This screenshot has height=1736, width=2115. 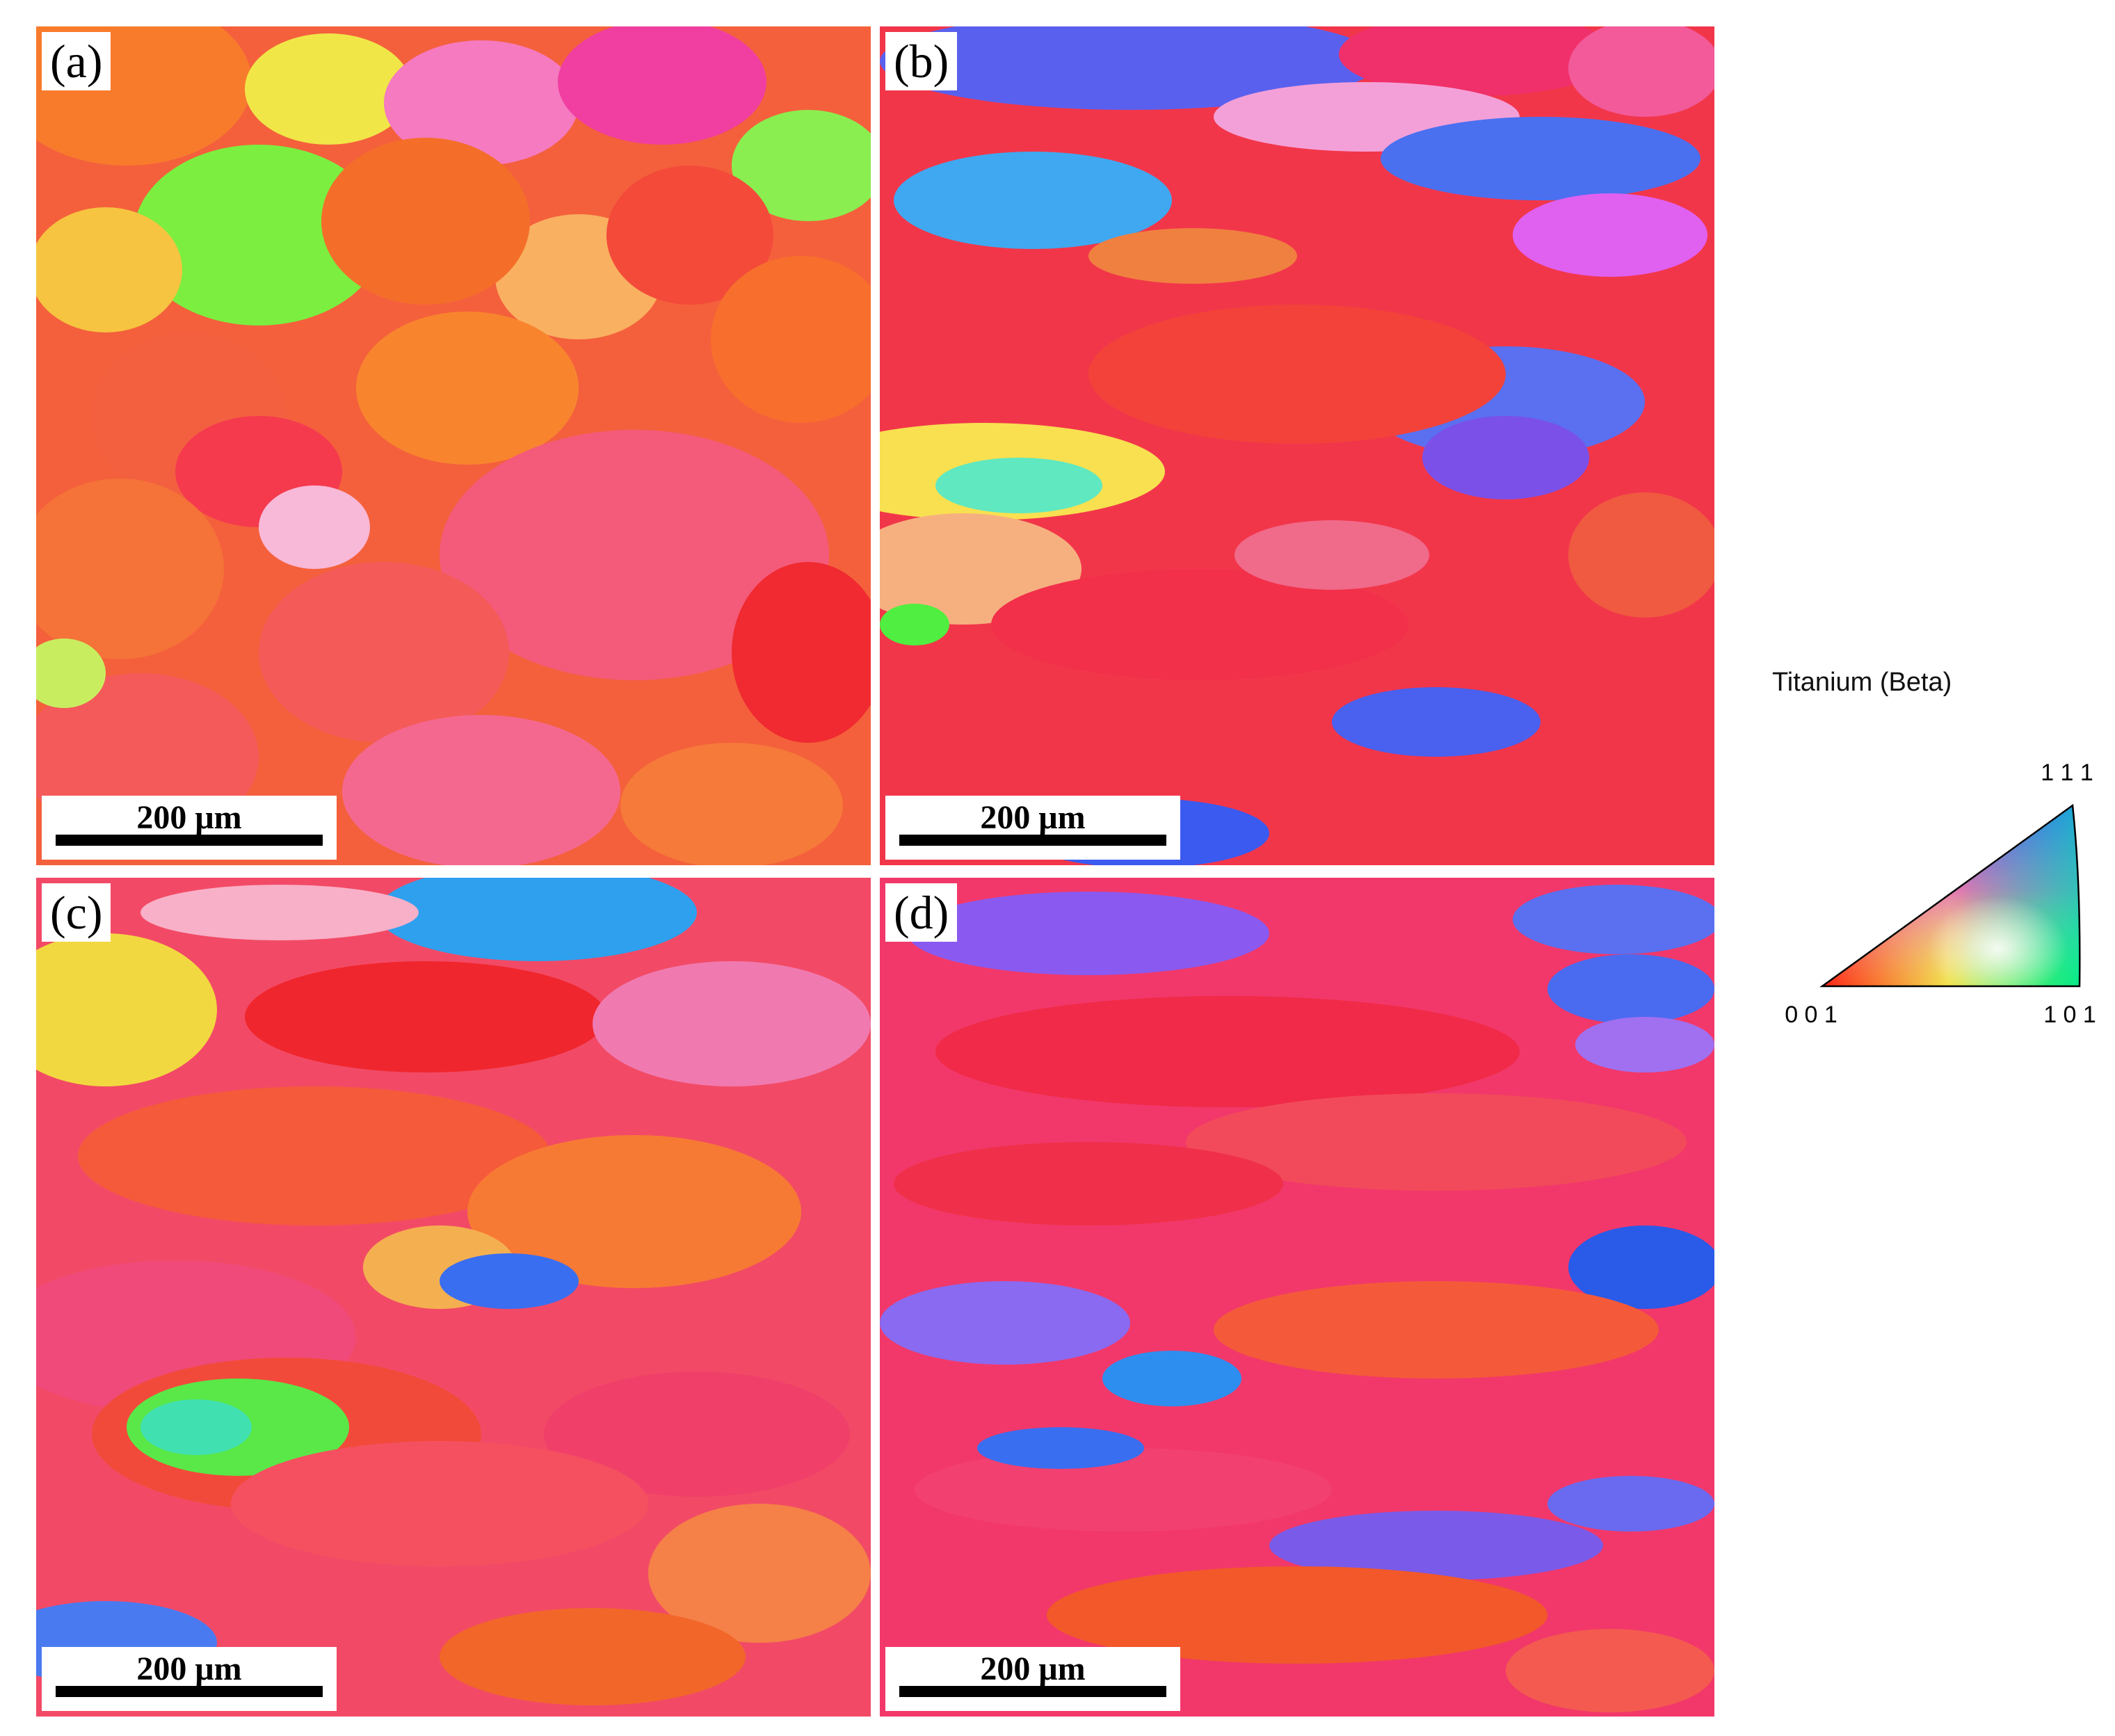 What do you see at coordinates (2069, 1015) in the screenshot?
I see `corner-label-101: 1 0 1` at bounding box center [2069, 1015].